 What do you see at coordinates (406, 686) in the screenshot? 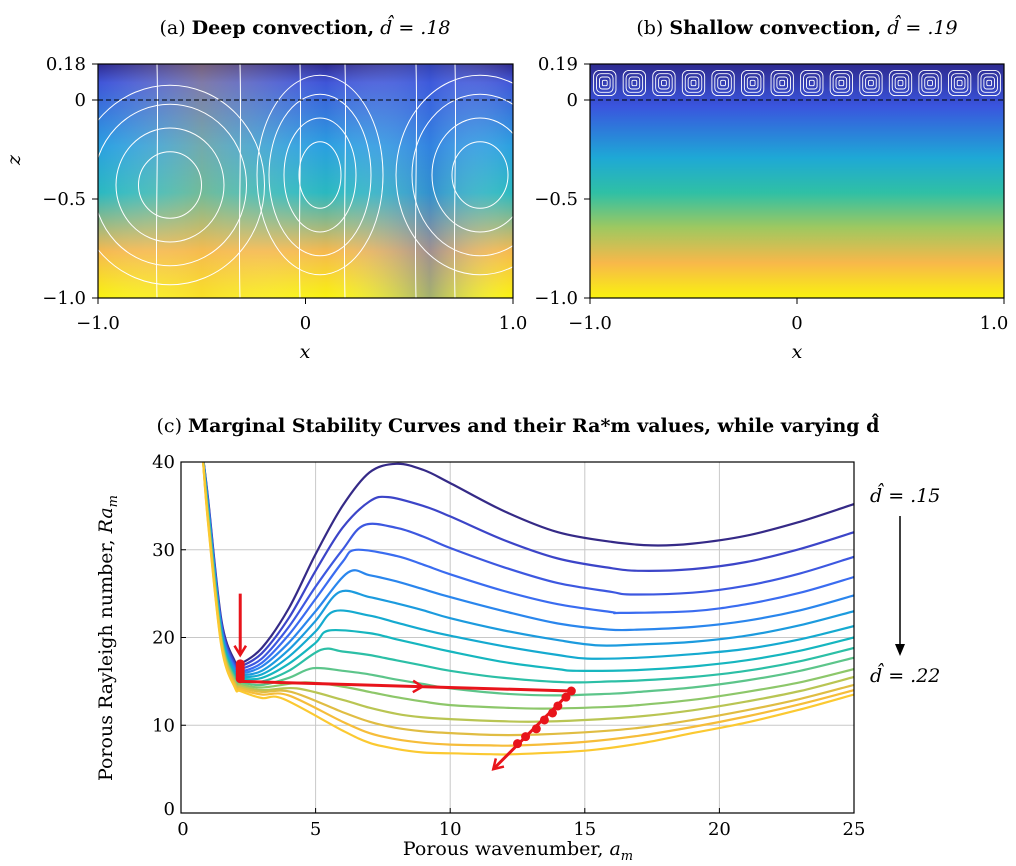
I see `marker-arrow` at bounding box center [406, 686].